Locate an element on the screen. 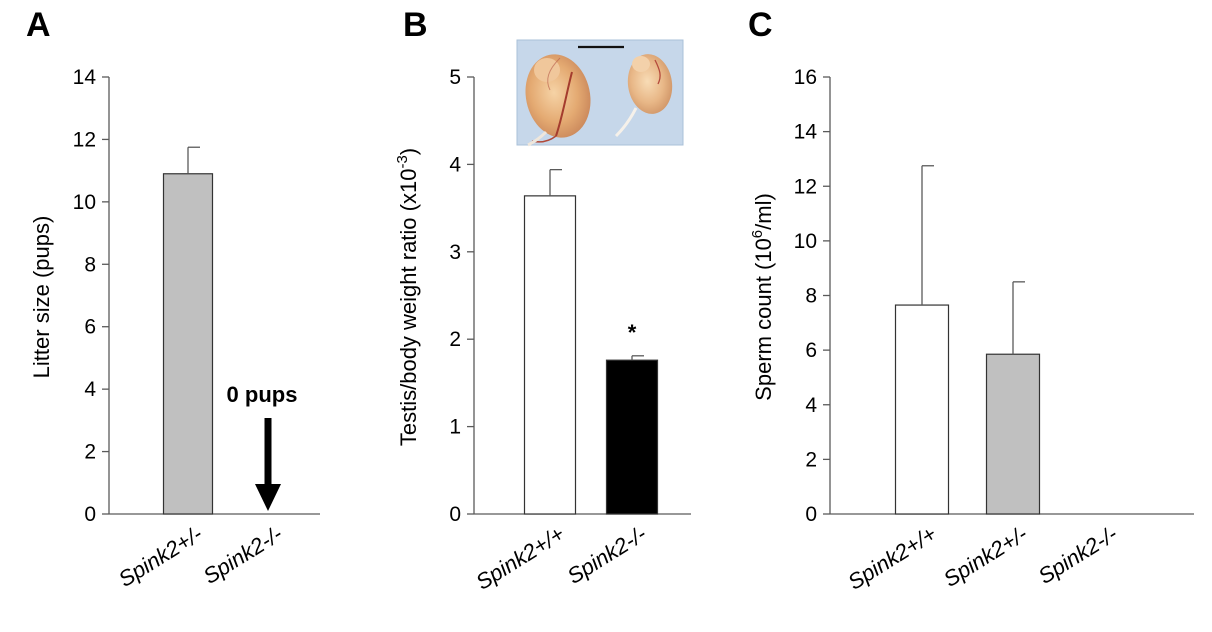  panel-b-y-tick-label: 0 is located at coordinates (455, 514).